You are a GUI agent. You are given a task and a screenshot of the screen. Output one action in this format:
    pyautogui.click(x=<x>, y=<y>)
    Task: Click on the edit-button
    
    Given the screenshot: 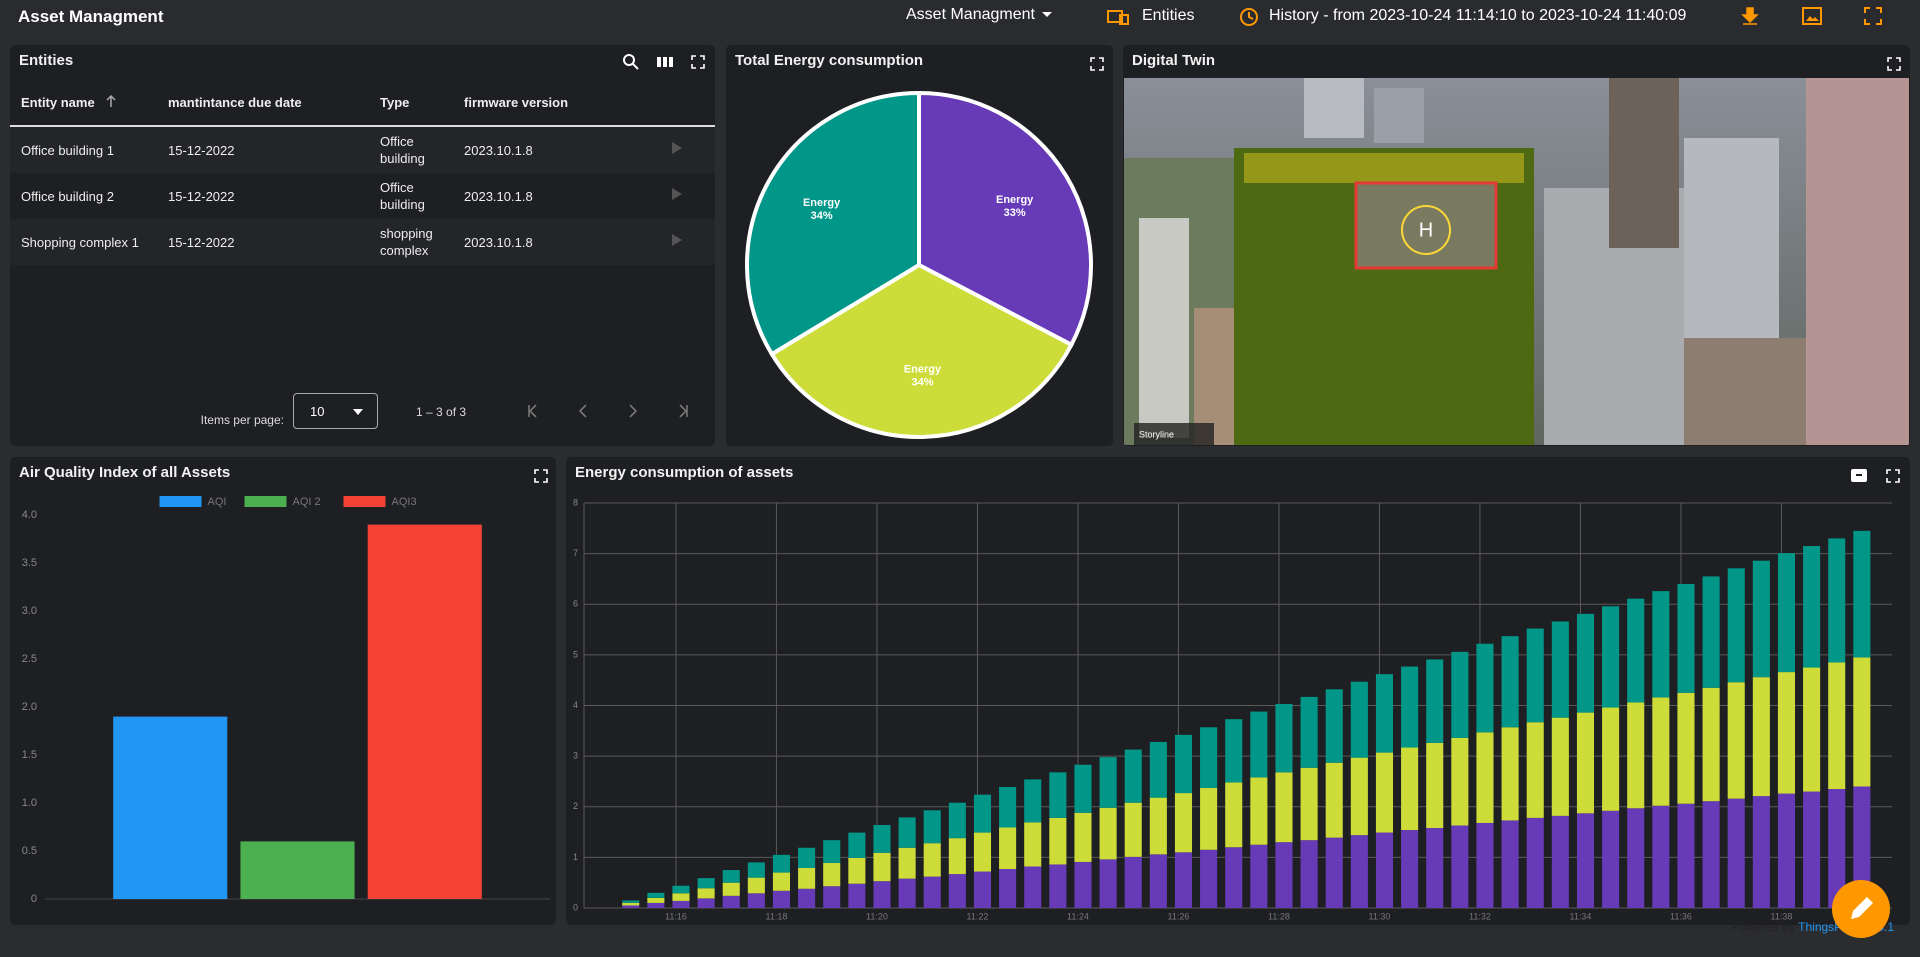 What is the action you would take?
    pyautogui.click(x=1861, y=909)
    